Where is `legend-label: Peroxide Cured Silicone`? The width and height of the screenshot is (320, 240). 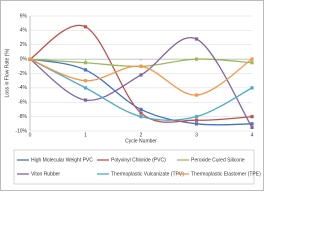 legend-label: Peroxide Cured Silicone is located at coordinates (218, 160).